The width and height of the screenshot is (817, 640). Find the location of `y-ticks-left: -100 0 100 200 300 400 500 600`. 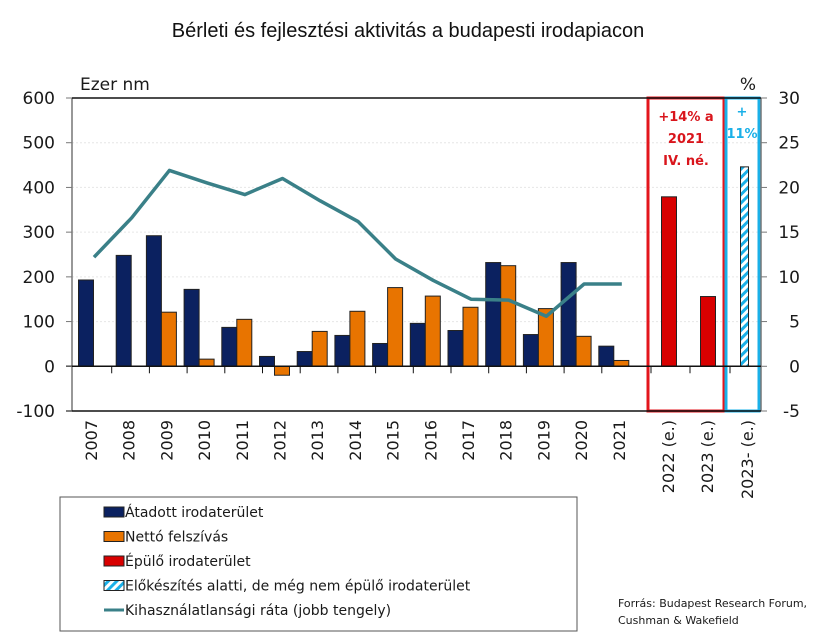

y-ticks-left: -100 0 100 200 300 400 500 600 is located at coordinates (44, 255).